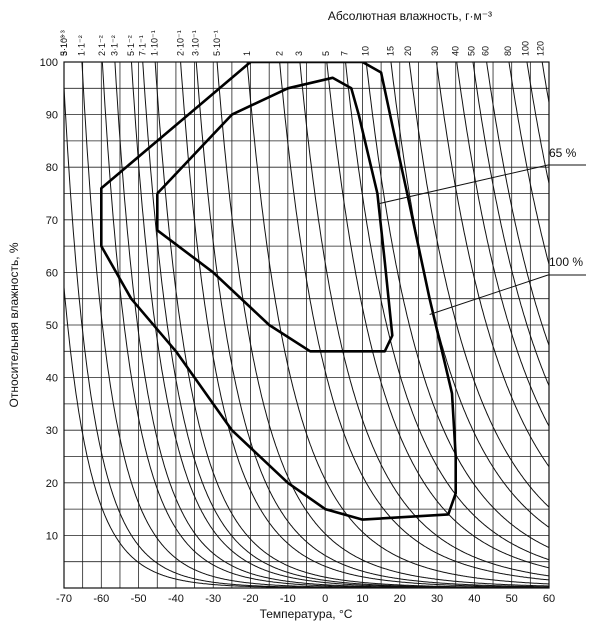 This screenshot has width=589, height=626. What do you see at coordinates (456, 51) in the screenshot?
I see `absolute-humidity-label: 40` at bounding box center [456, 51].